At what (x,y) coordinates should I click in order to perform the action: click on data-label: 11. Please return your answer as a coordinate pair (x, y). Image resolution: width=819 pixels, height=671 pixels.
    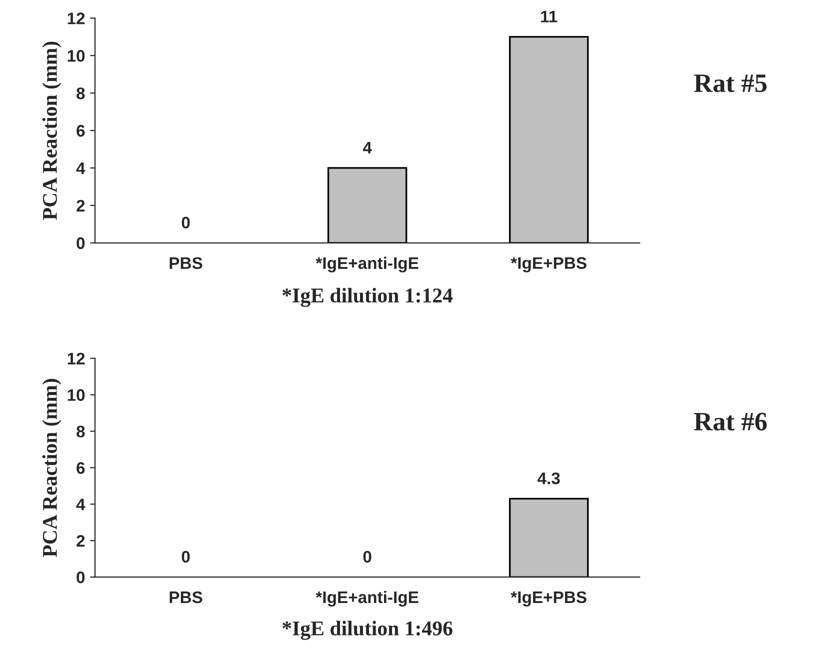
    Looking at the image, I should click on (549, 16).